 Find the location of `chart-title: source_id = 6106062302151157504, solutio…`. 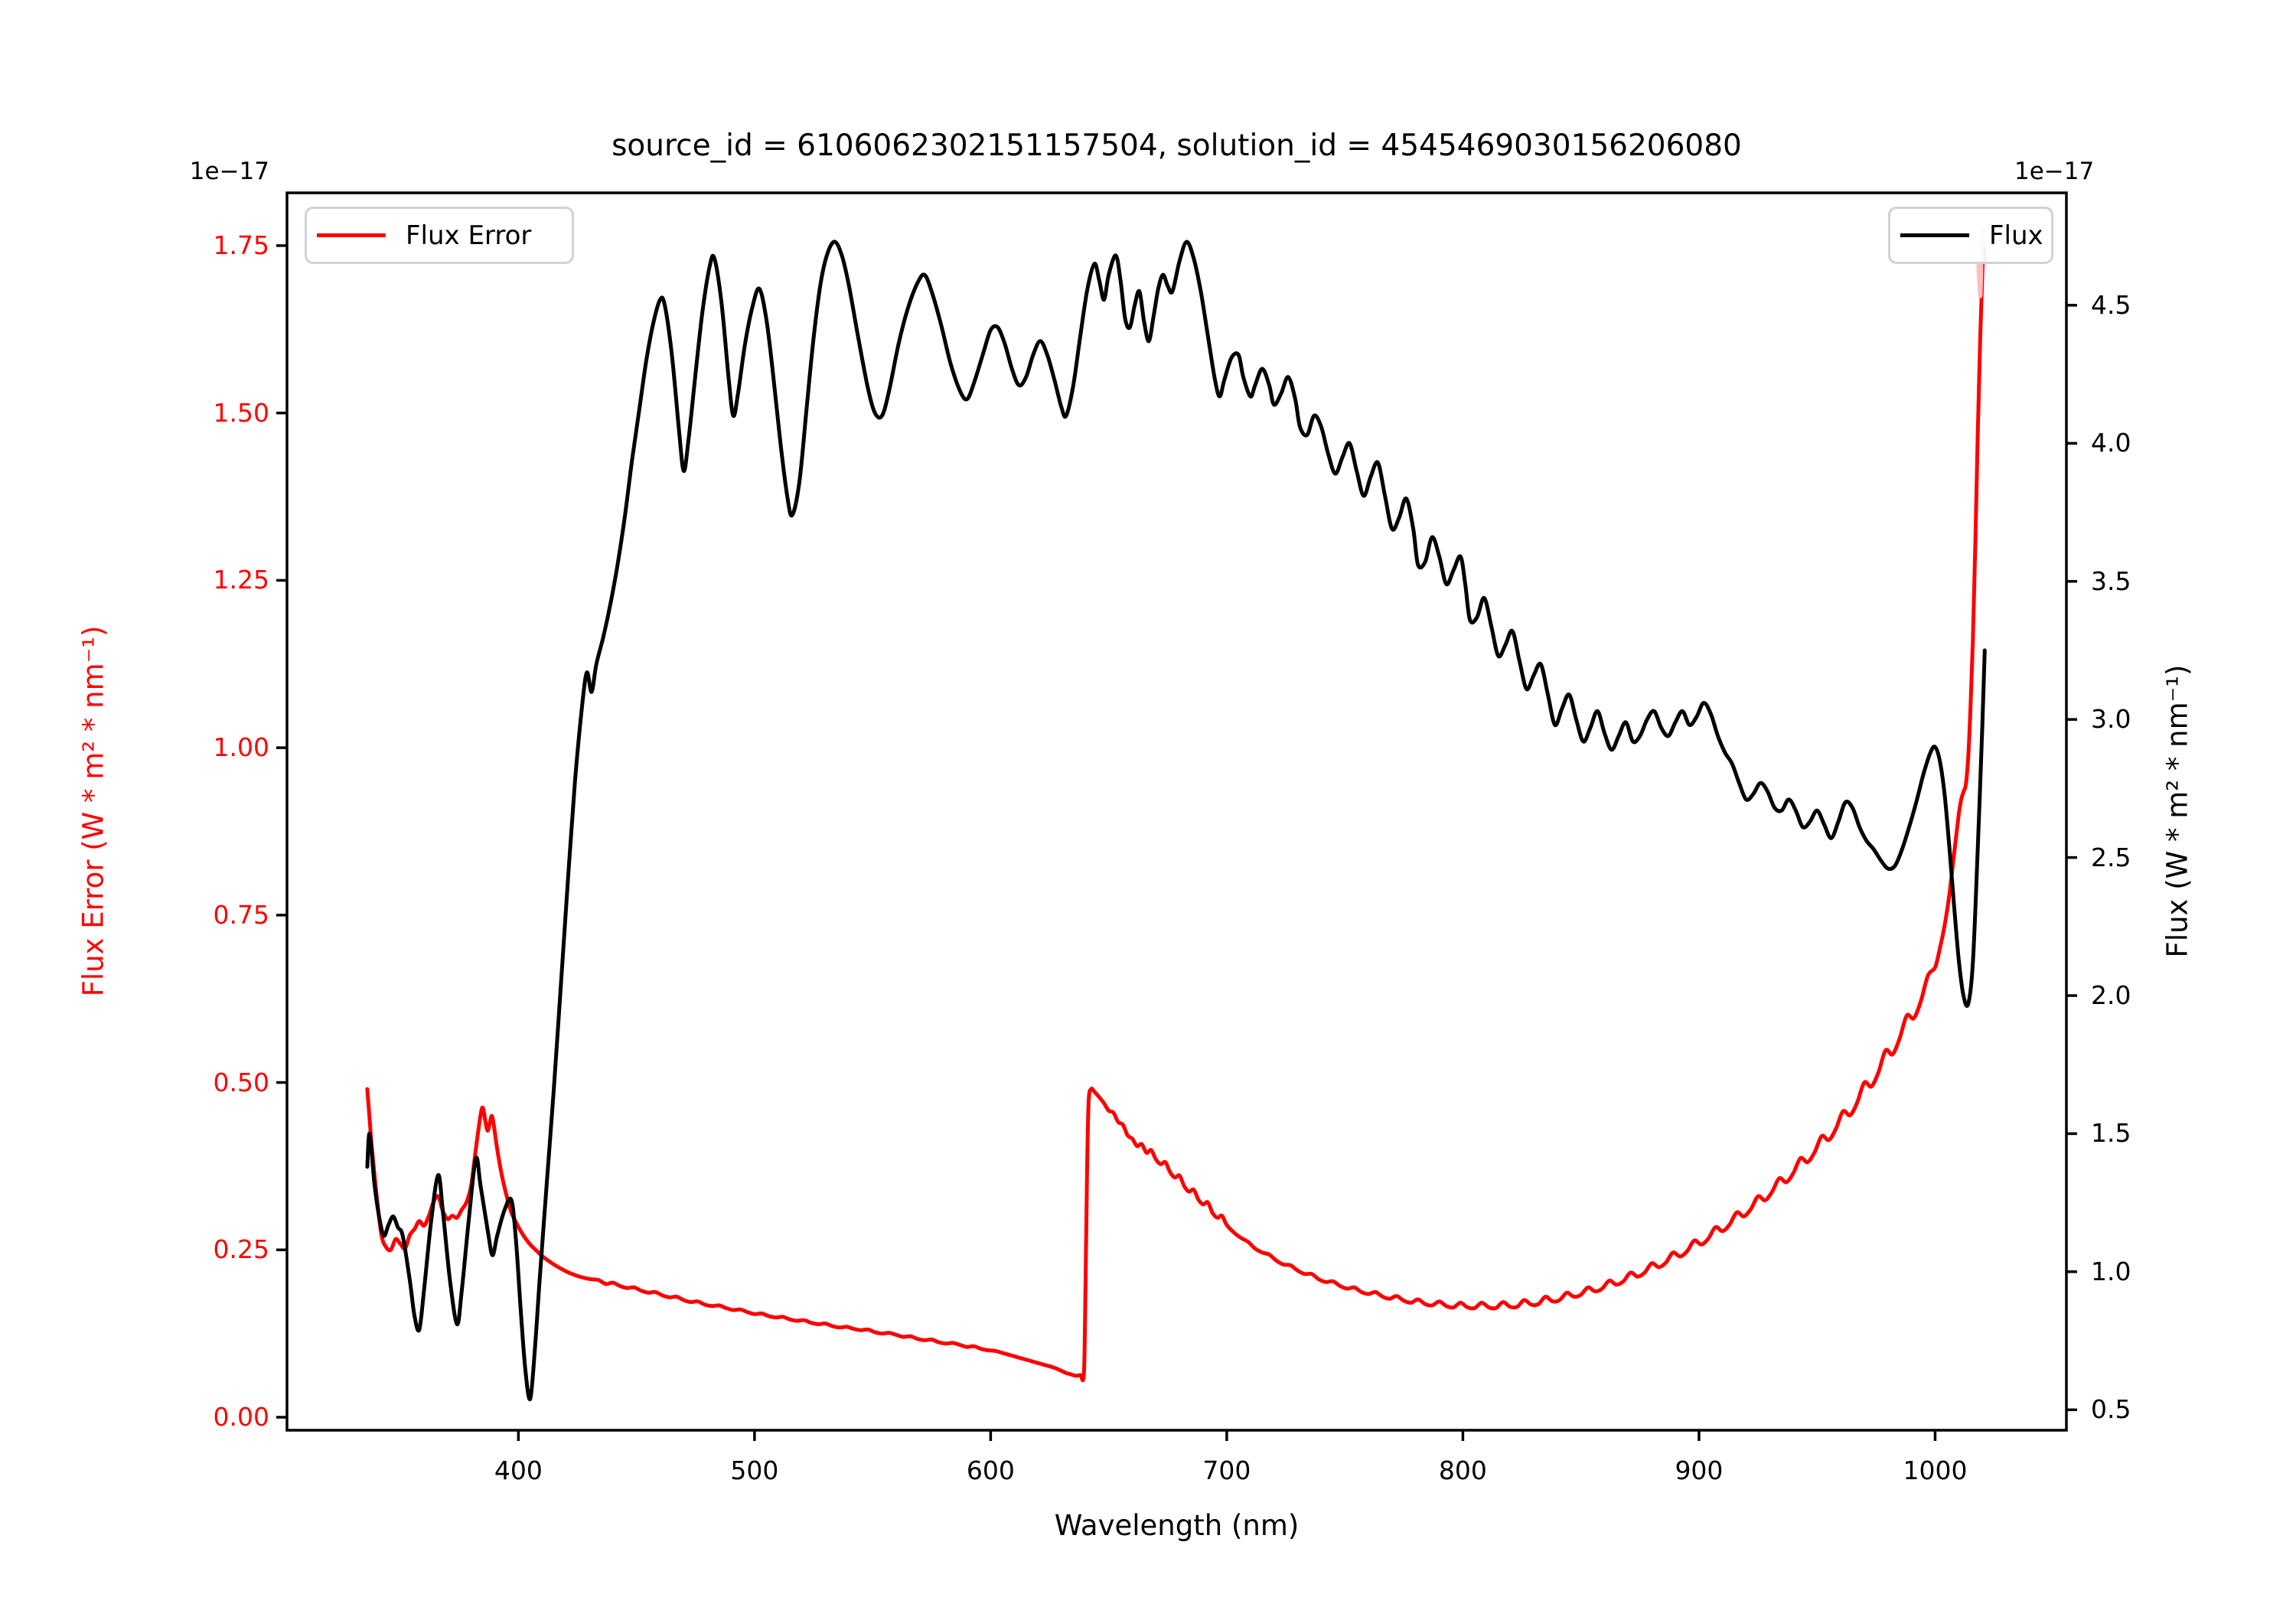

chart-title: source_id = 6106062302151157504, solutio… is located at coordinates (1177, 146).